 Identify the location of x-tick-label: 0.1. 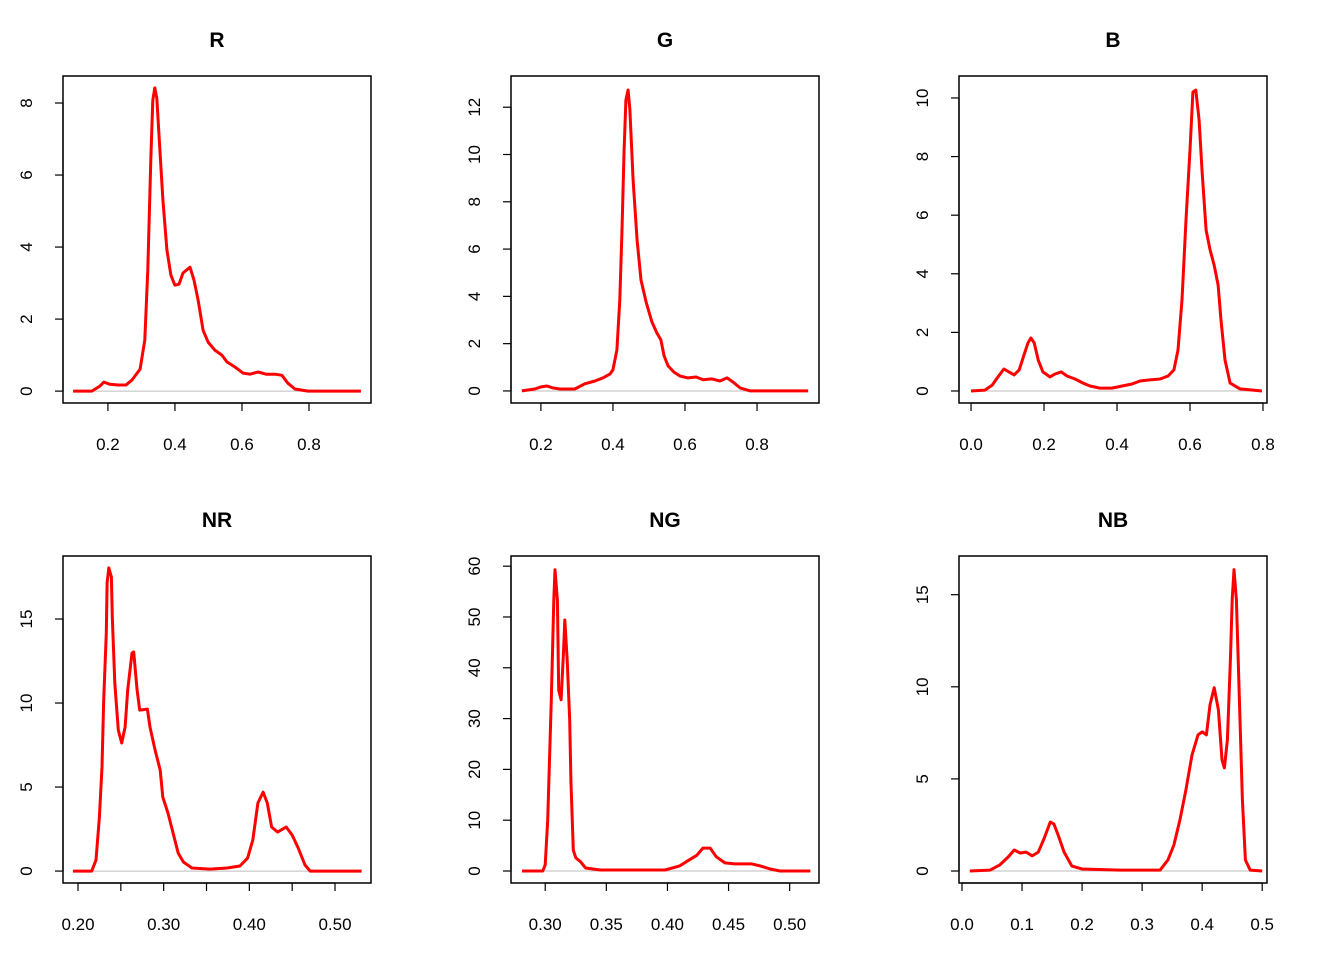
(1022, 924).